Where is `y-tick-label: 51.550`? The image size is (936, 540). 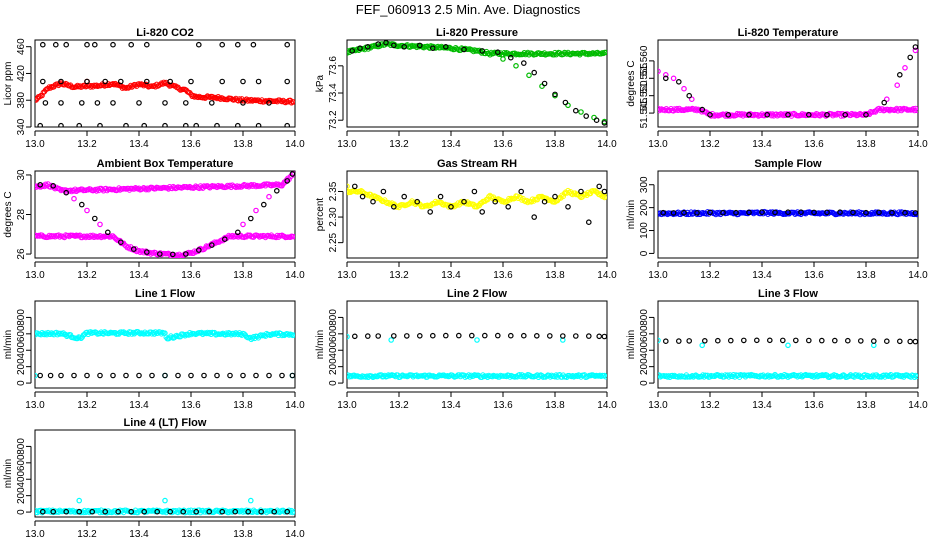
y-tick-label: 51.550 is located at coordinates (644, 95).